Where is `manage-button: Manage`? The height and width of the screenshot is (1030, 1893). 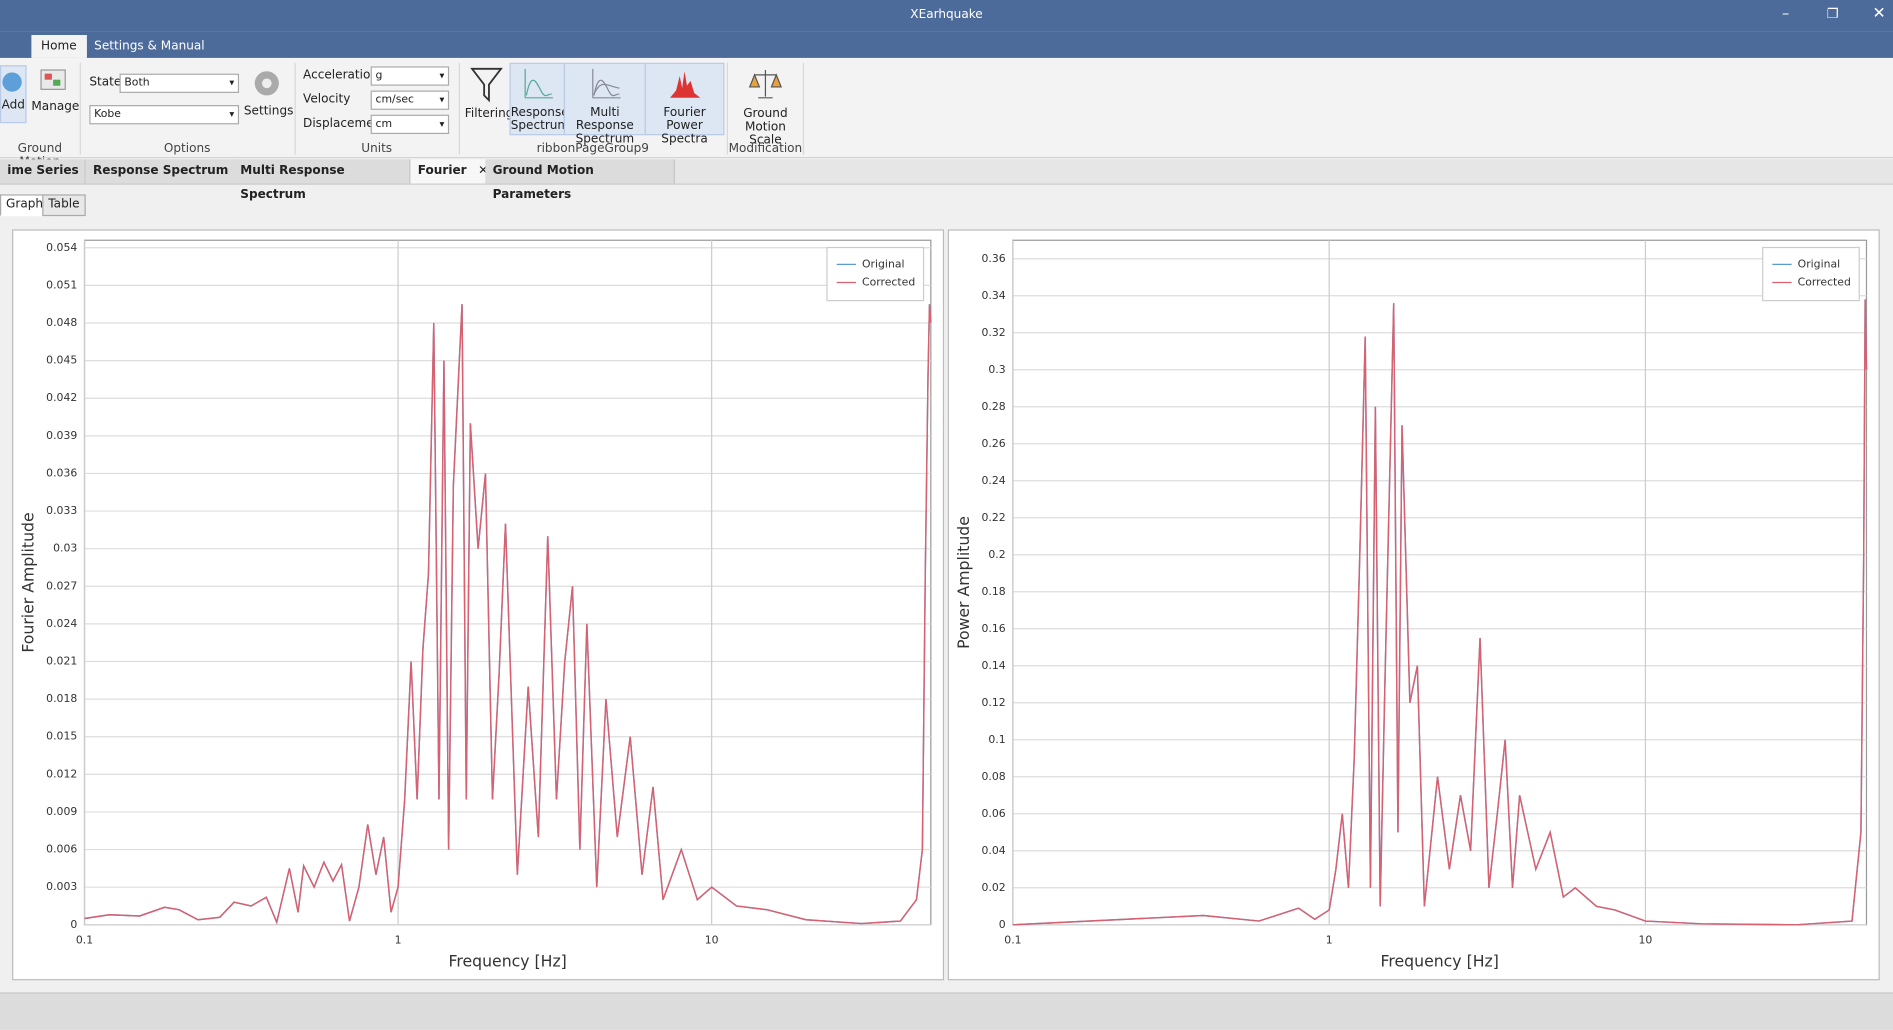 manage-button: Manage is located at coordinates (55, 89).